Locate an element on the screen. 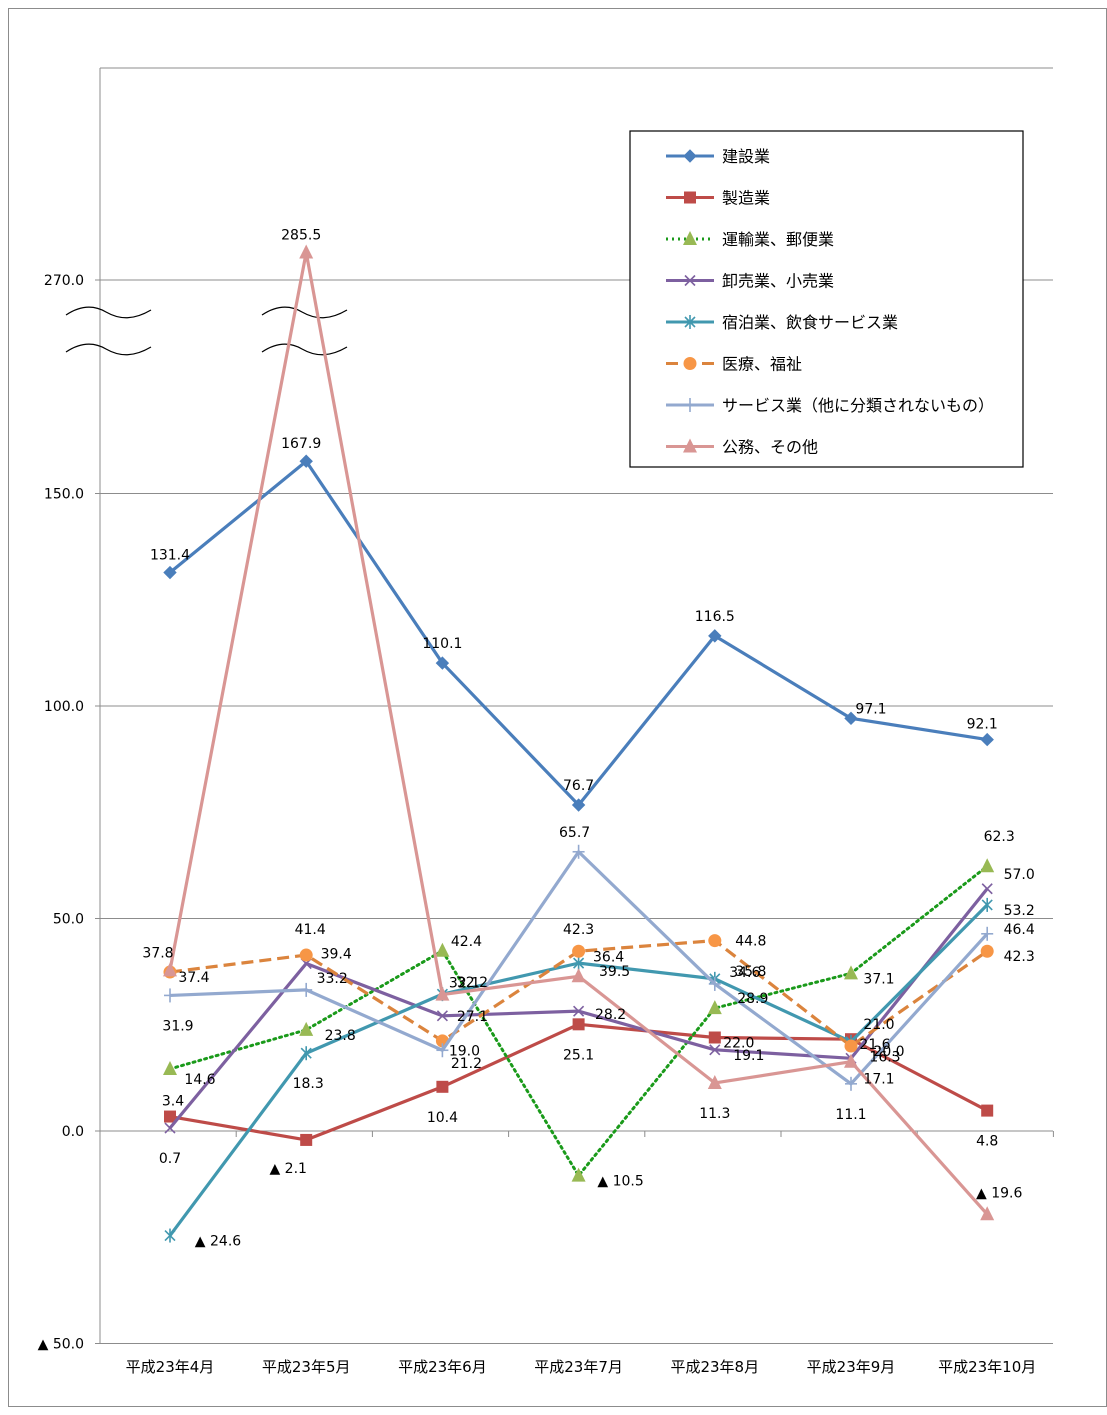  legend-box is located at coordinates (826, 299).